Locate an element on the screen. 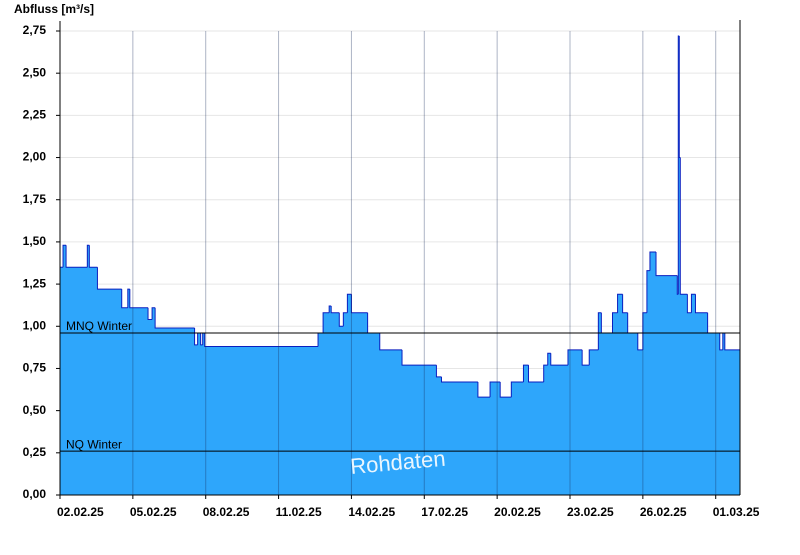  x-tick-label: 11.02.25 is located at coordinates (299, 512).